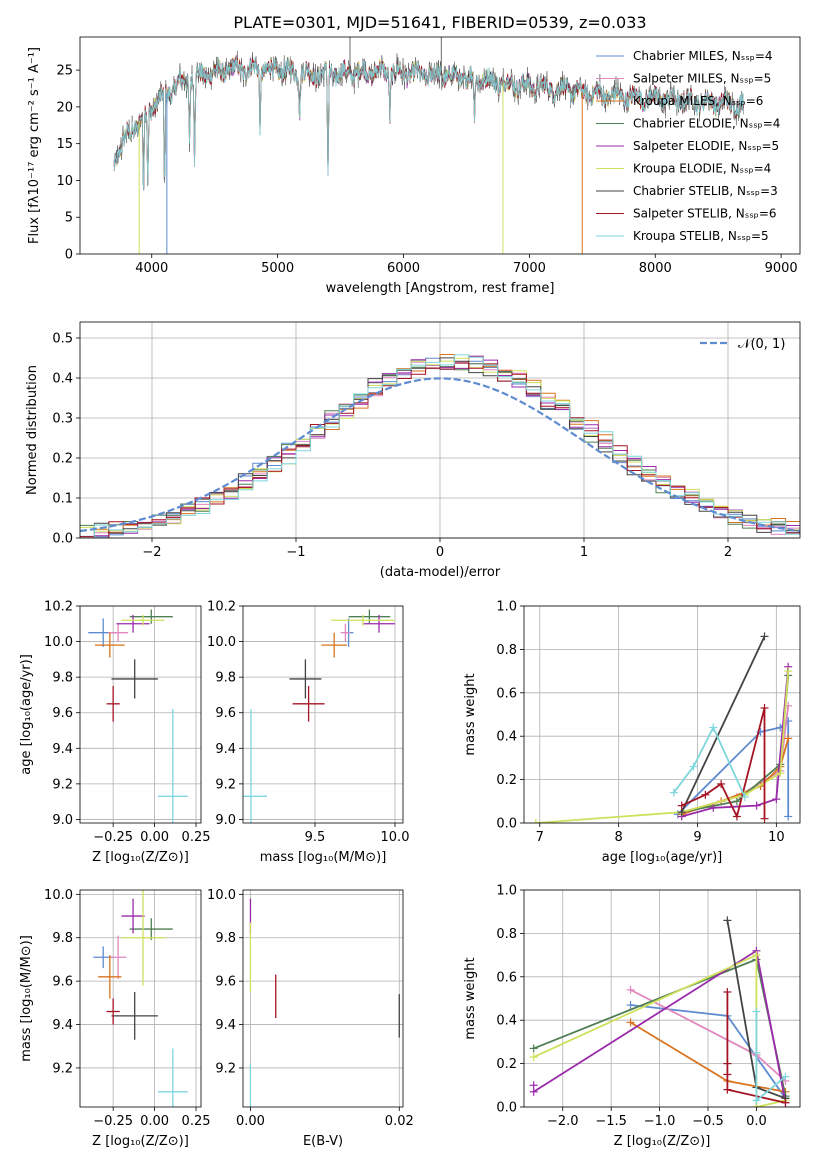 Image resolution: width=819 pixels, height=1170 pixels. I want to click on x-tick-label: 0.25, so click(196, 837).